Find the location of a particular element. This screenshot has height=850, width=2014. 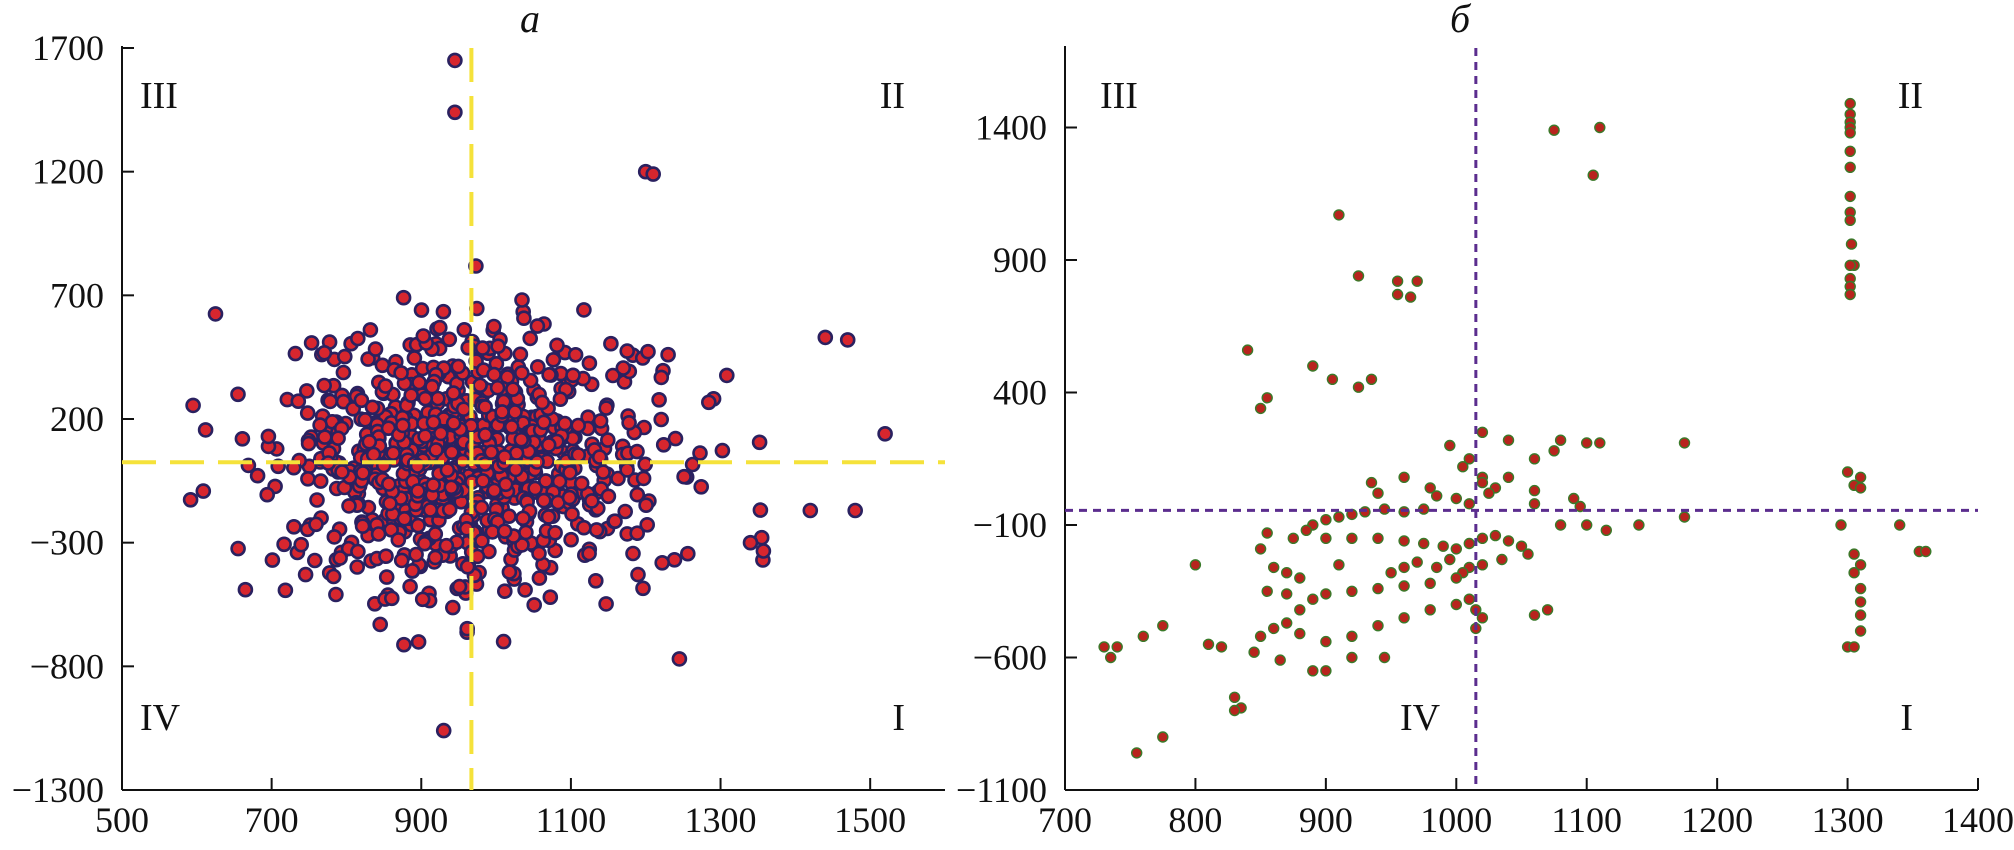

panel-title: б is located at coordinates (1461, 20).